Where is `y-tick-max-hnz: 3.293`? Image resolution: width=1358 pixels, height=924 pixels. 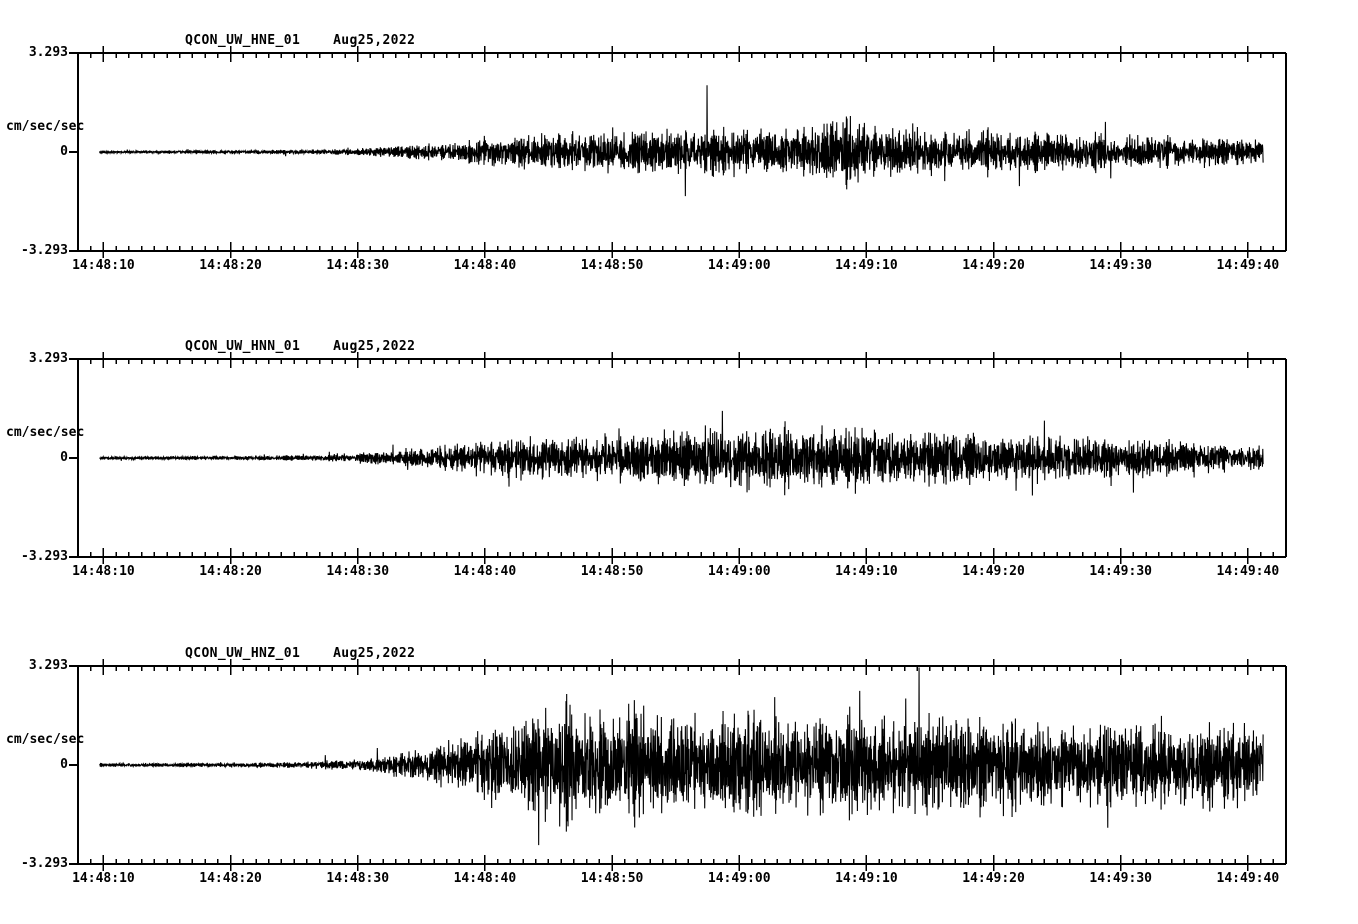
y-tick-max-hnz: 3.293 is located at coordinates (48, 665).